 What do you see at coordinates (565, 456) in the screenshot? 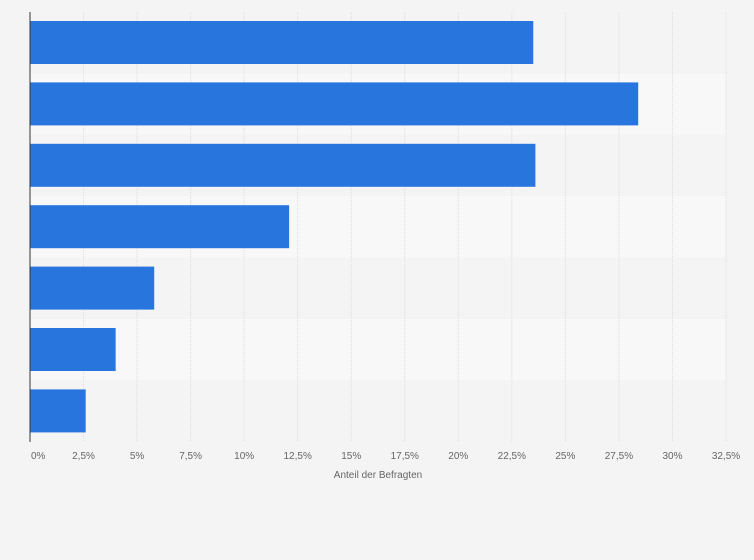
I see `x-tick-label: 25%` at bounding box center [565, 456].